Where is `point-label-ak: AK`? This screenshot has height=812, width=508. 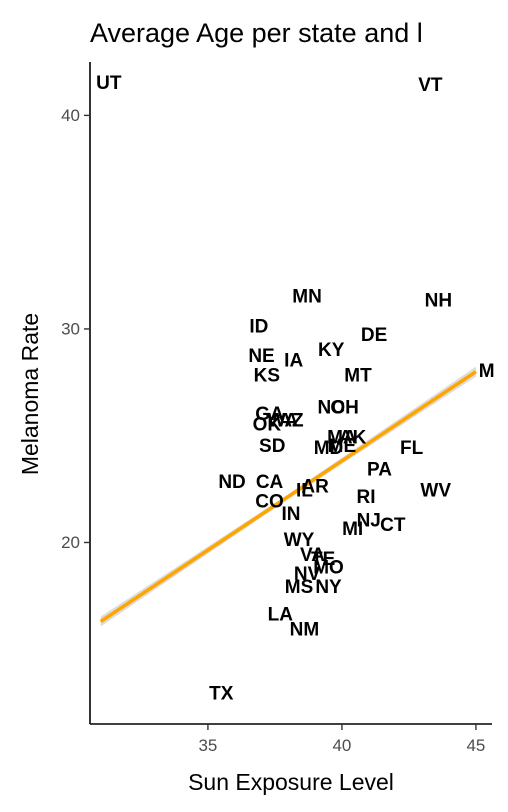
point-label-ak: AK is located at coordinates (353, 437).